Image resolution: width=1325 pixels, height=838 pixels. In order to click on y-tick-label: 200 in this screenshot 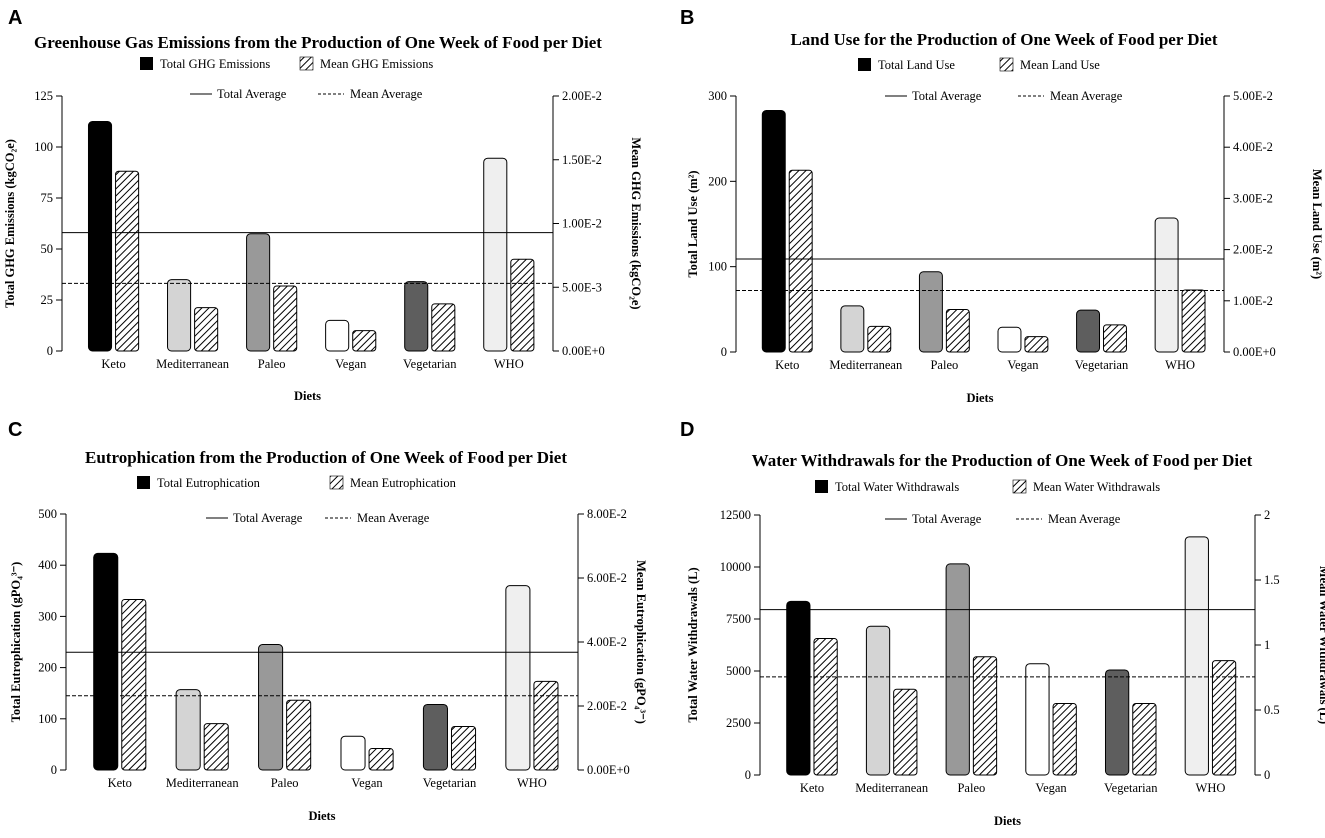, I will do `click(47, 668)`.